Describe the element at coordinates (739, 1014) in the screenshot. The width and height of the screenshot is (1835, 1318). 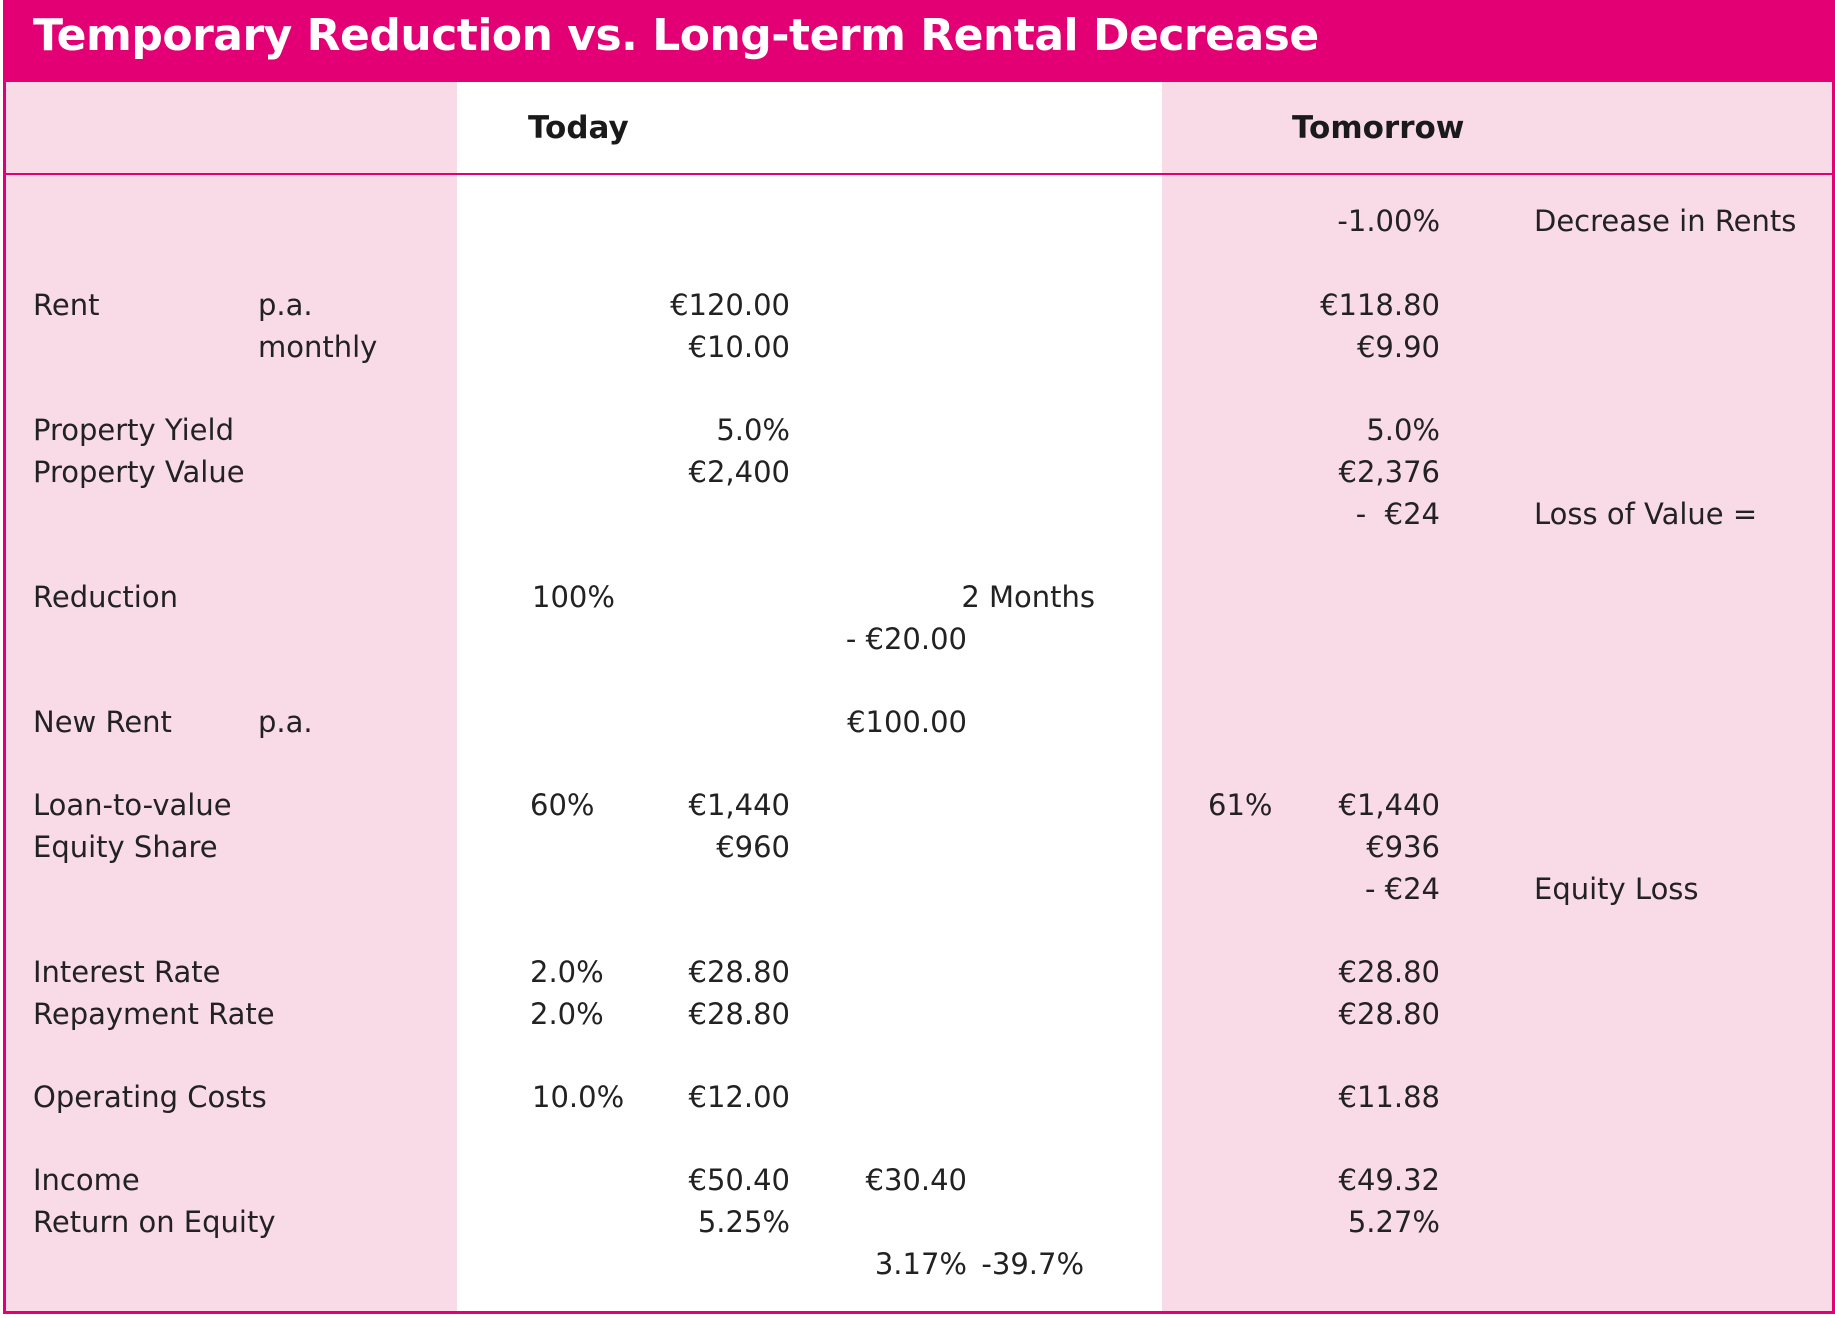
I see `repayment-today: €28.80` at that location.